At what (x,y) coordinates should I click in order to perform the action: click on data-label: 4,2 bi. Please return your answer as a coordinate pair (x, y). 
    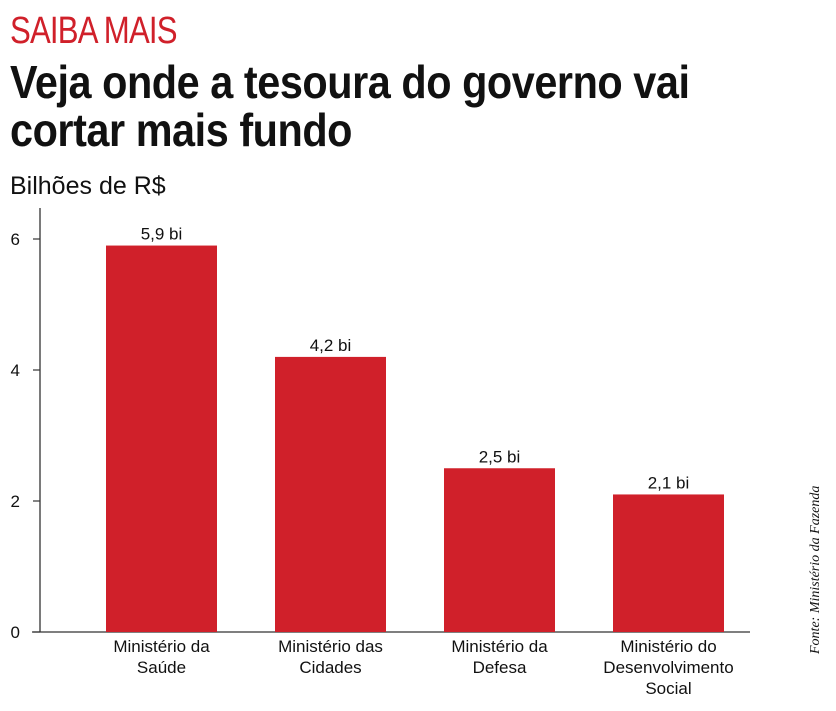
    Looking at the image, I should click on (331, 345).